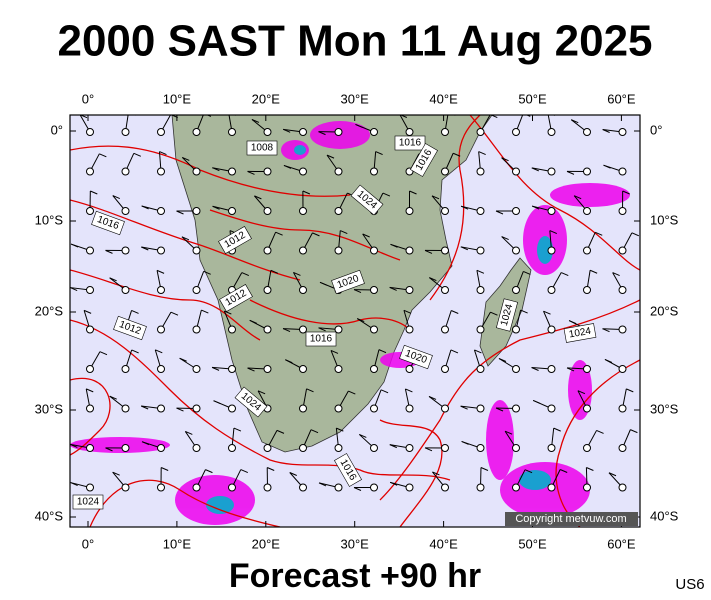 This screenshot has width=711, height=600. Describe the element at coordinates (348, 282) in the screenshot. I see `isobar-label: 1020` at that location.